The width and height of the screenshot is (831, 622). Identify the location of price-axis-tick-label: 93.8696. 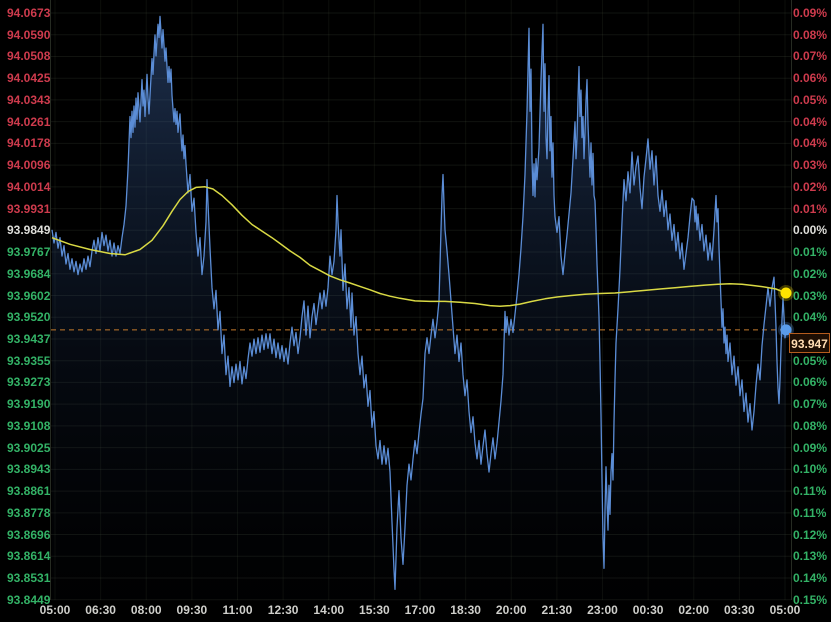
(29, 534).